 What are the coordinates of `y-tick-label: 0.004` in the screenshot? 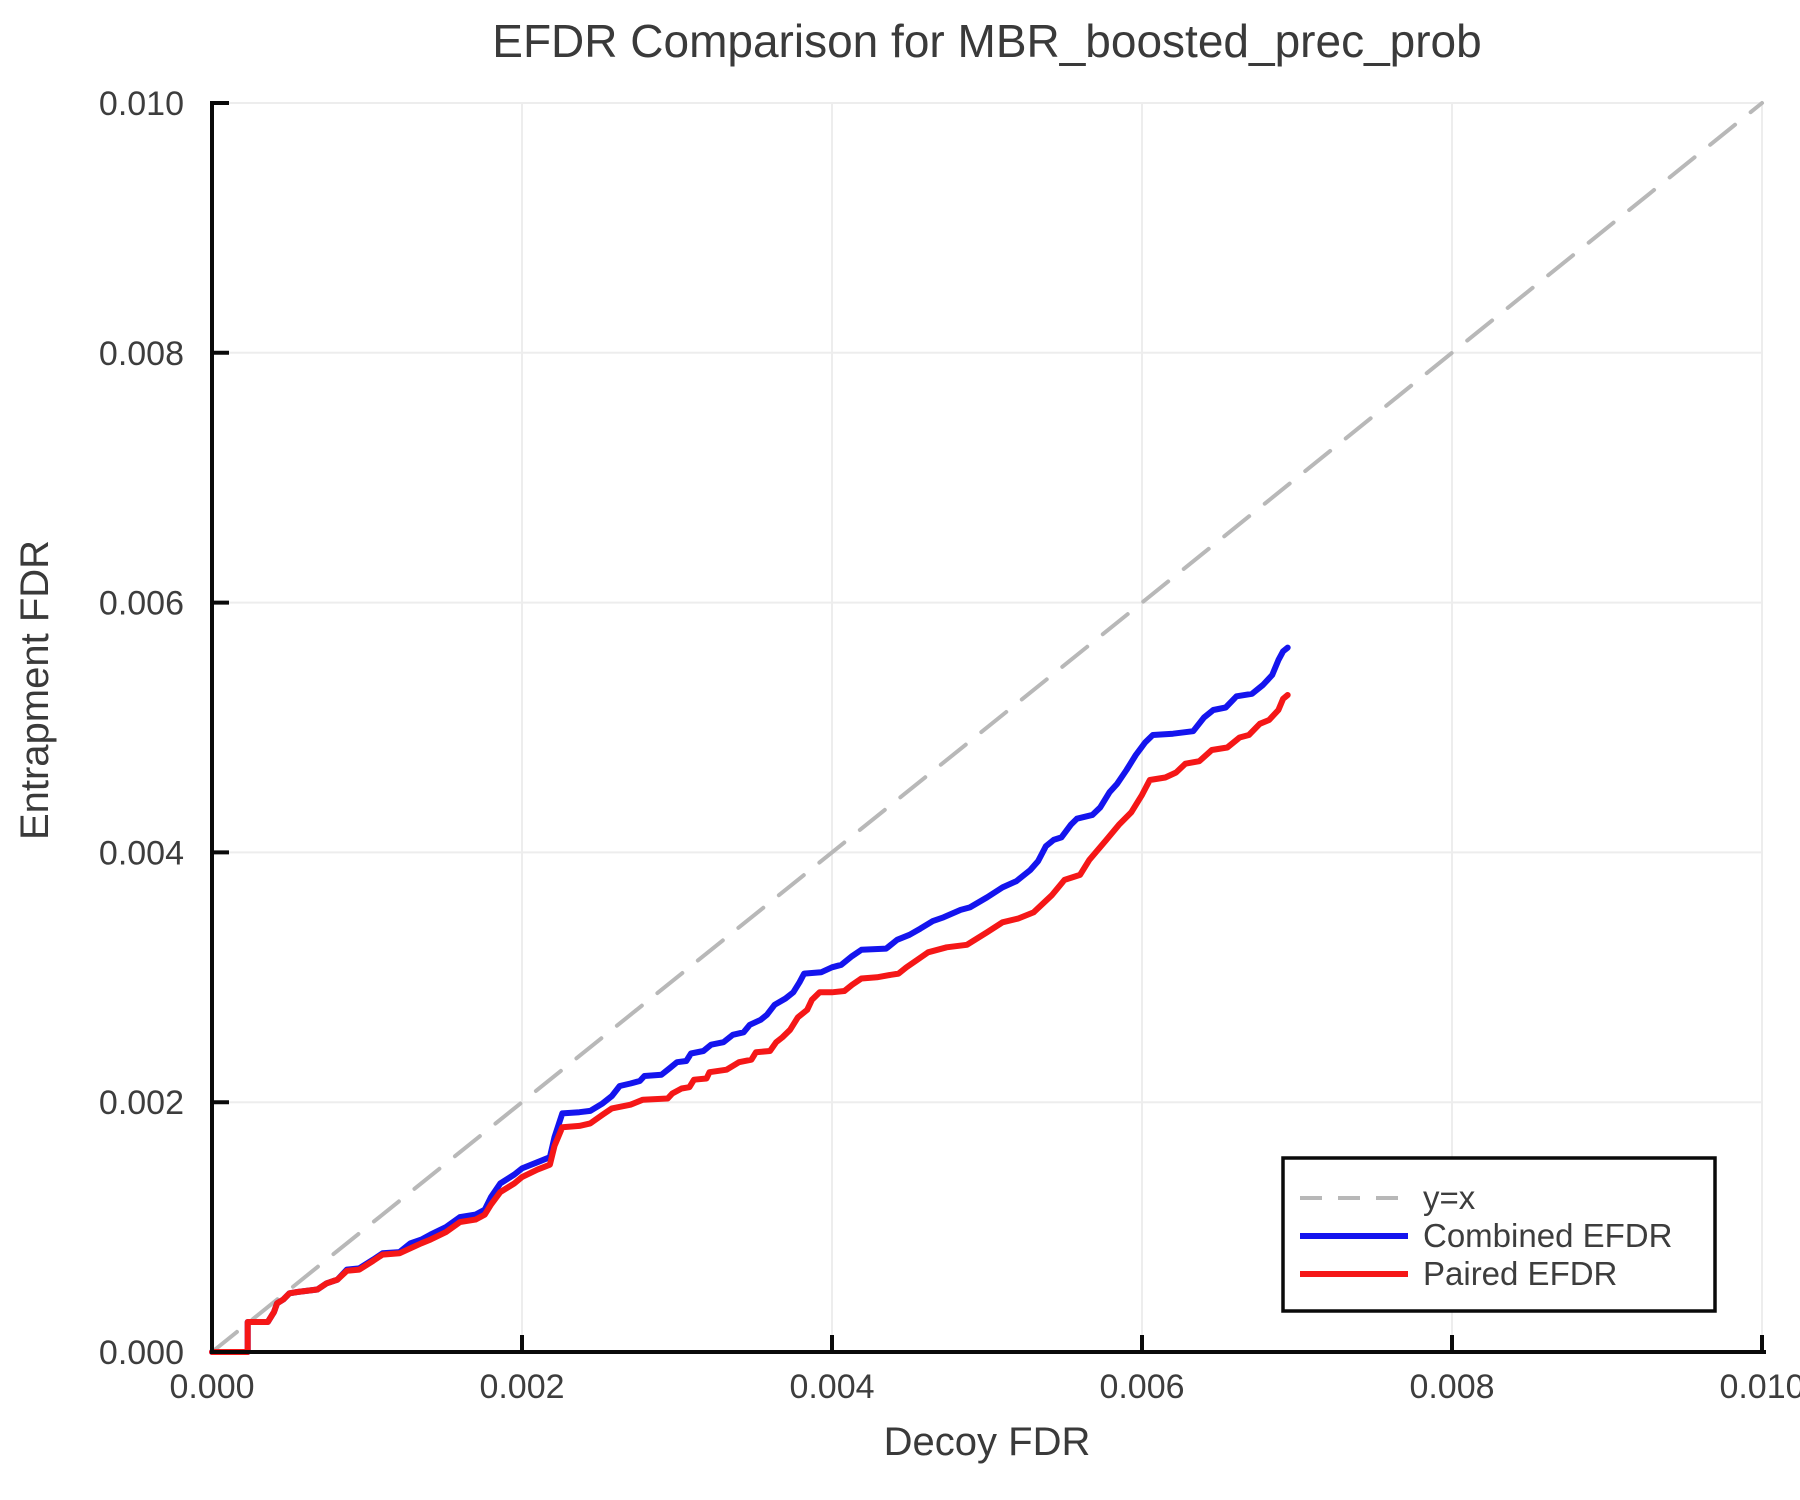 It's located at (141, 853).